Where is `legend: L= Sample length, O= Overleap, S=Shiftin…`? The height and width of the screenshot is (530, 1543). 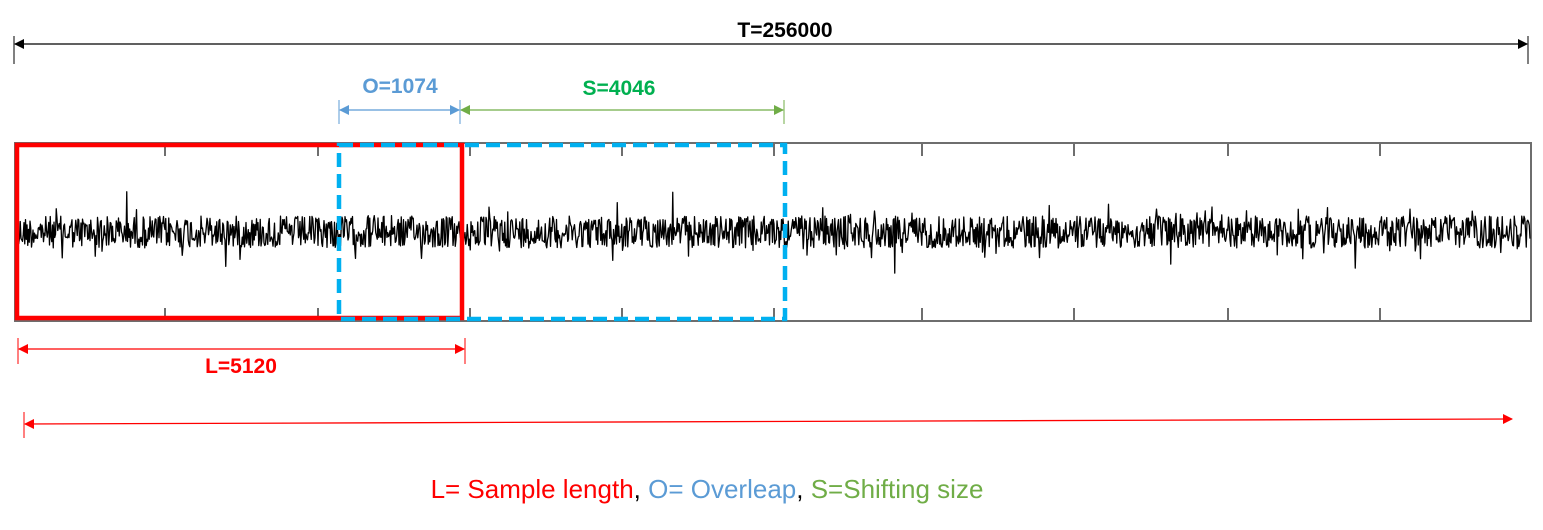
legend: L= Sample length, O= Overleap, S=Shiftin… is located at coordinates (707, 489).